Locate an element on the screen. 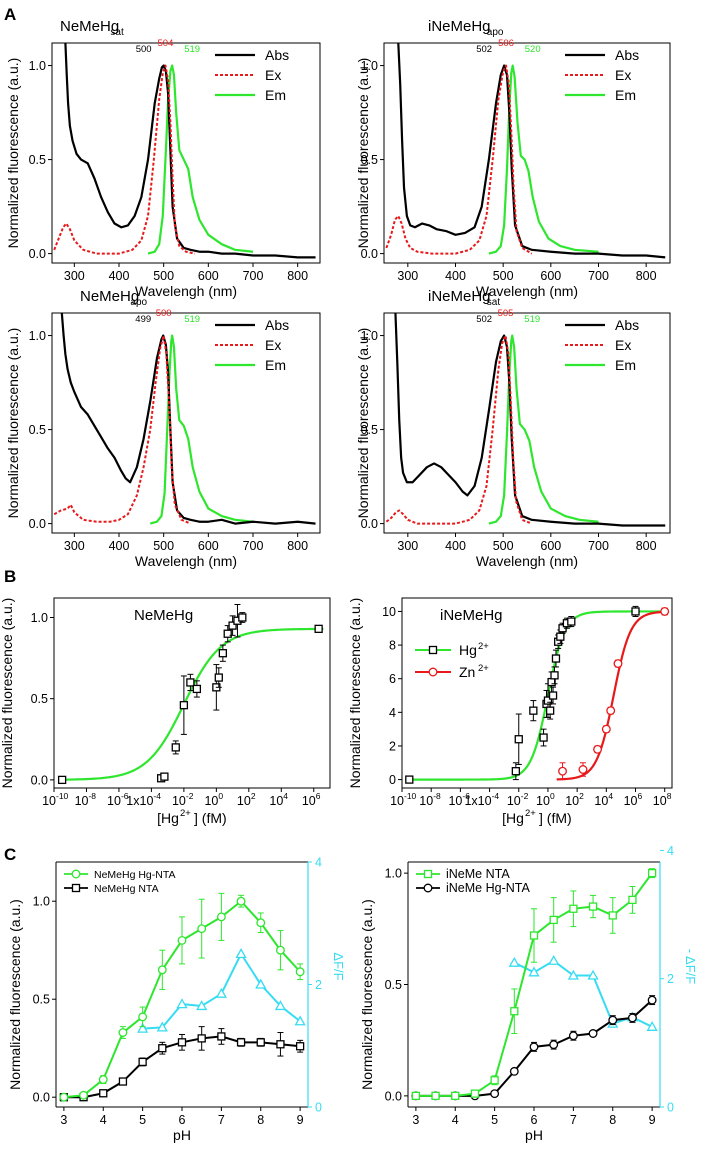 The width and height of the screenshot is (706, 1154). x-tick-exponent: 8 is located at coordinates (669, 796).